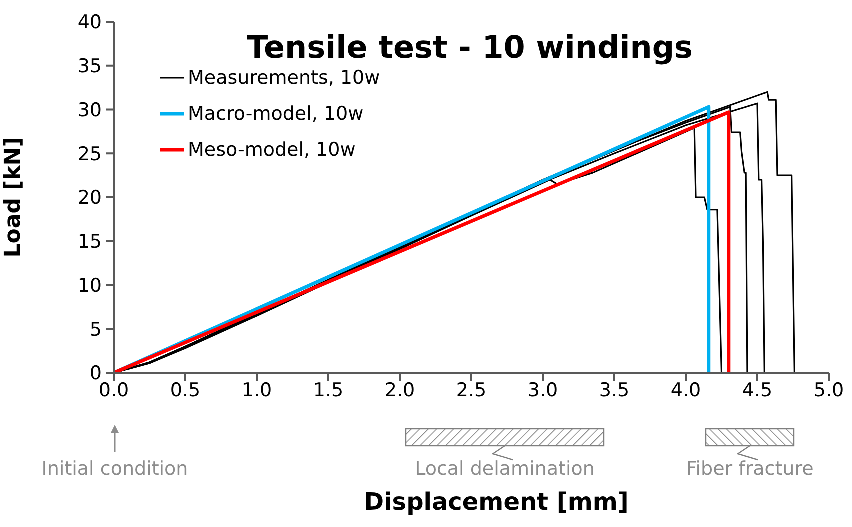  Describe the element at coordinates (13, 197) in the screenshot. I see `y-axis-title: Load [kN]` at that location.